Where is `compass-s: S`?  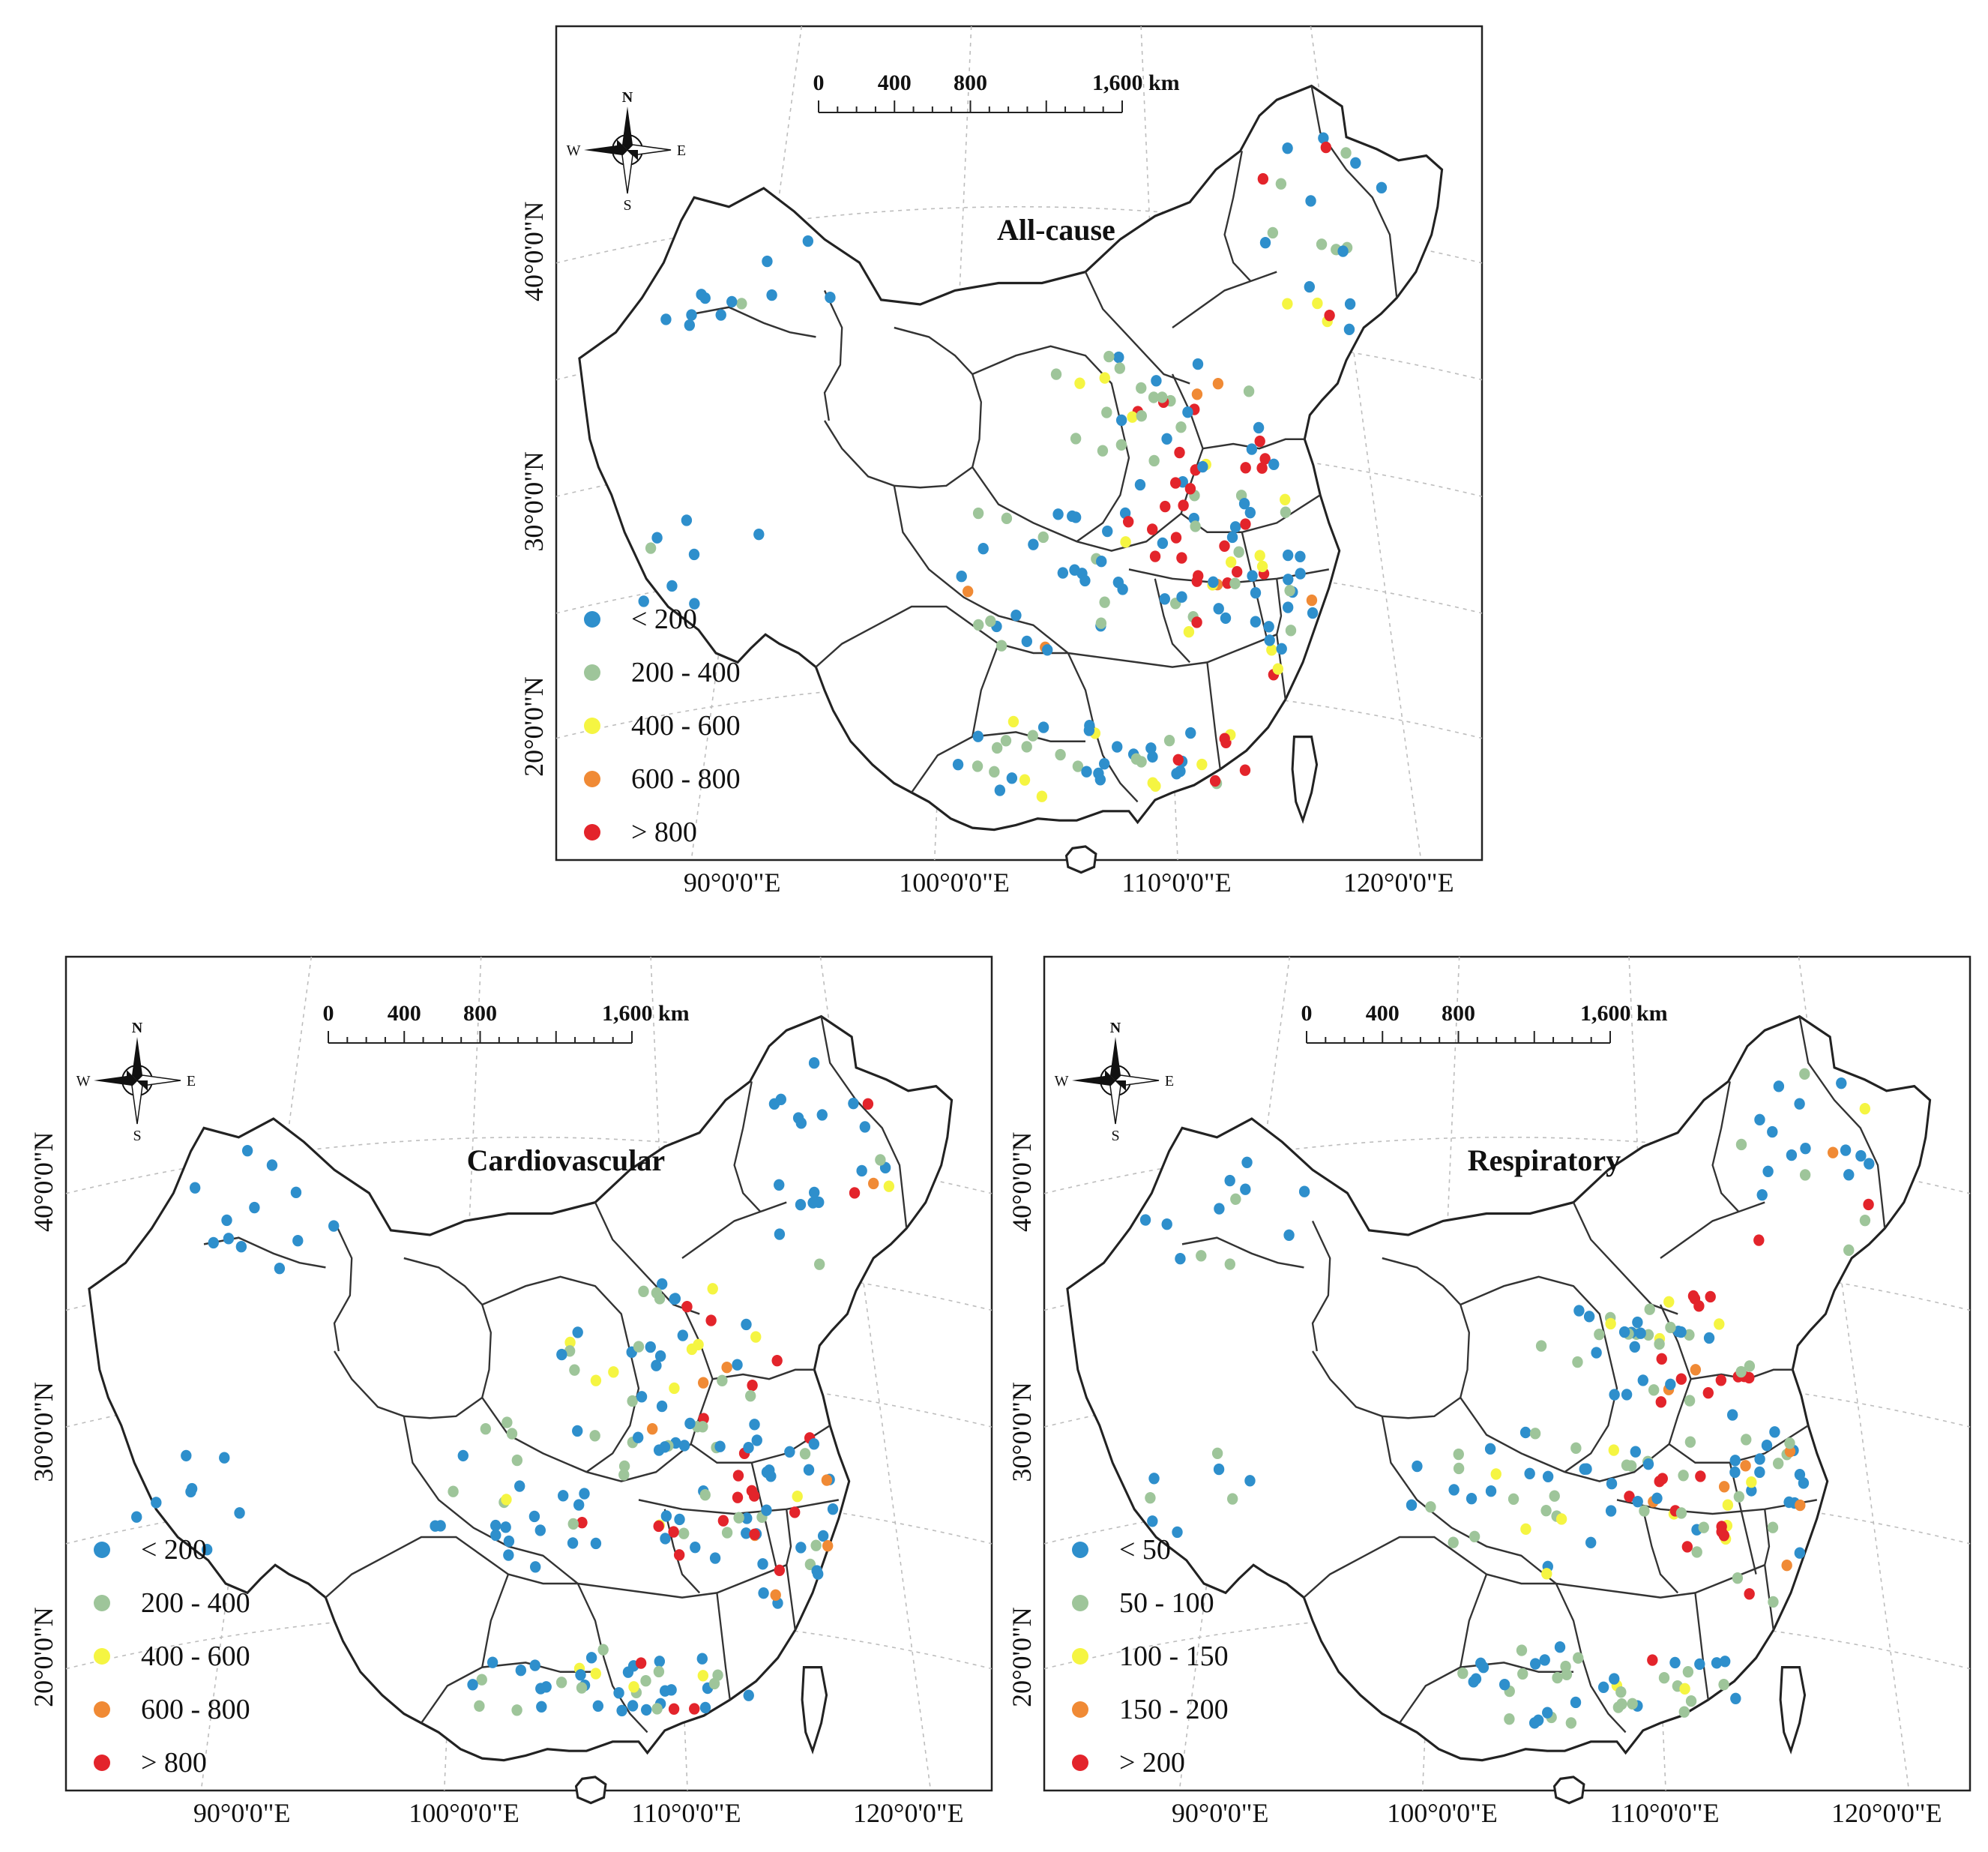
compass-s: S is located at coordinates (627, 205).